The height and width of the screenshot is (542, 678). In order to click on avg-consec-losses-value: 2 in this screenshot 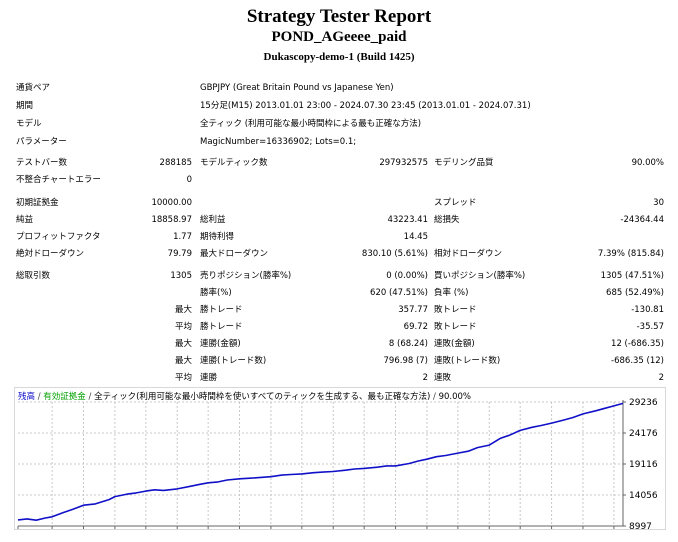, I will do `click(661, 378)`.